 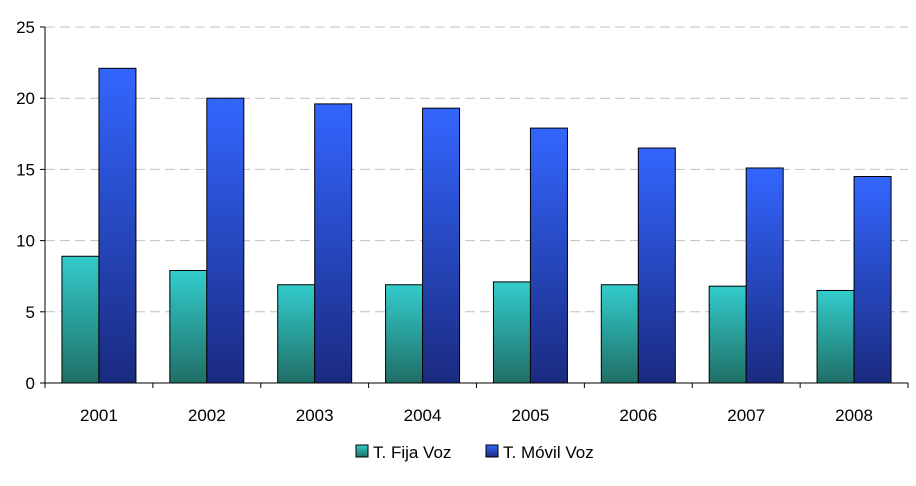 What do you see at coordinates (619, 334) in the screenshot?
I see `bar-fija-2006` at bounding box center [619, 334].